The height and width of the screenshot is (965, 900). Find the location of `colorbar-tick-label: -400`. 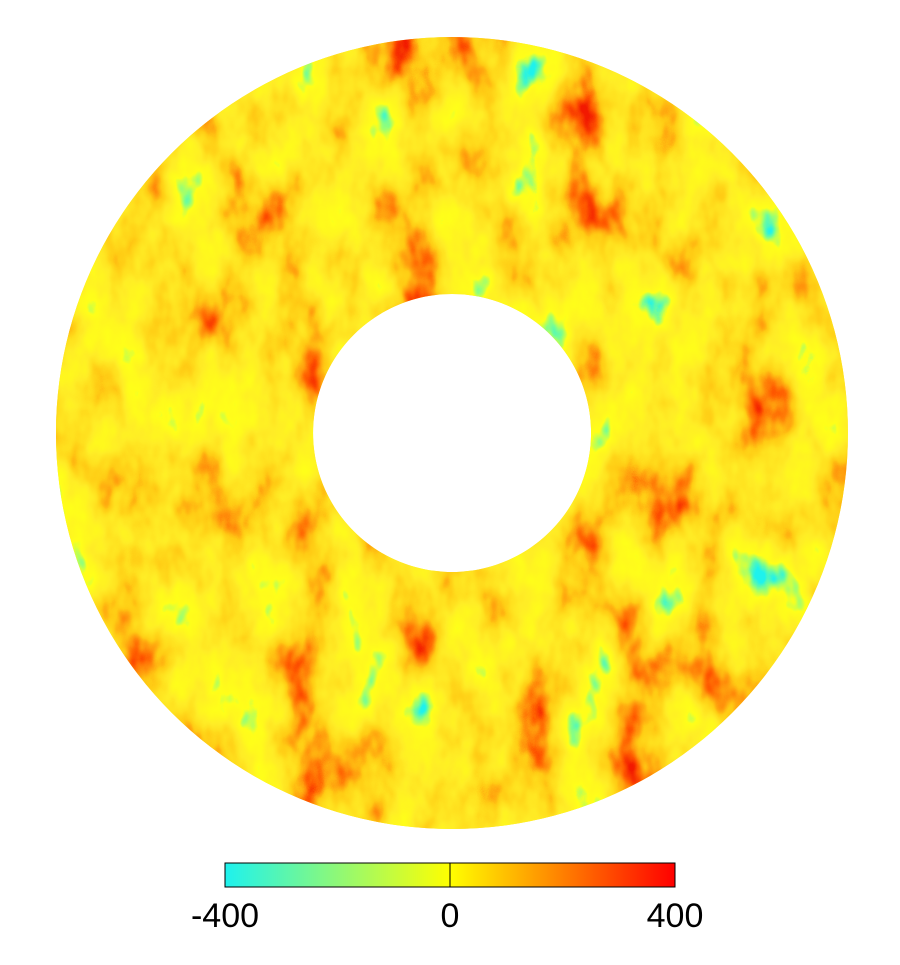

colorbar-tick-label: -400 is located at coordinates (225, 916).